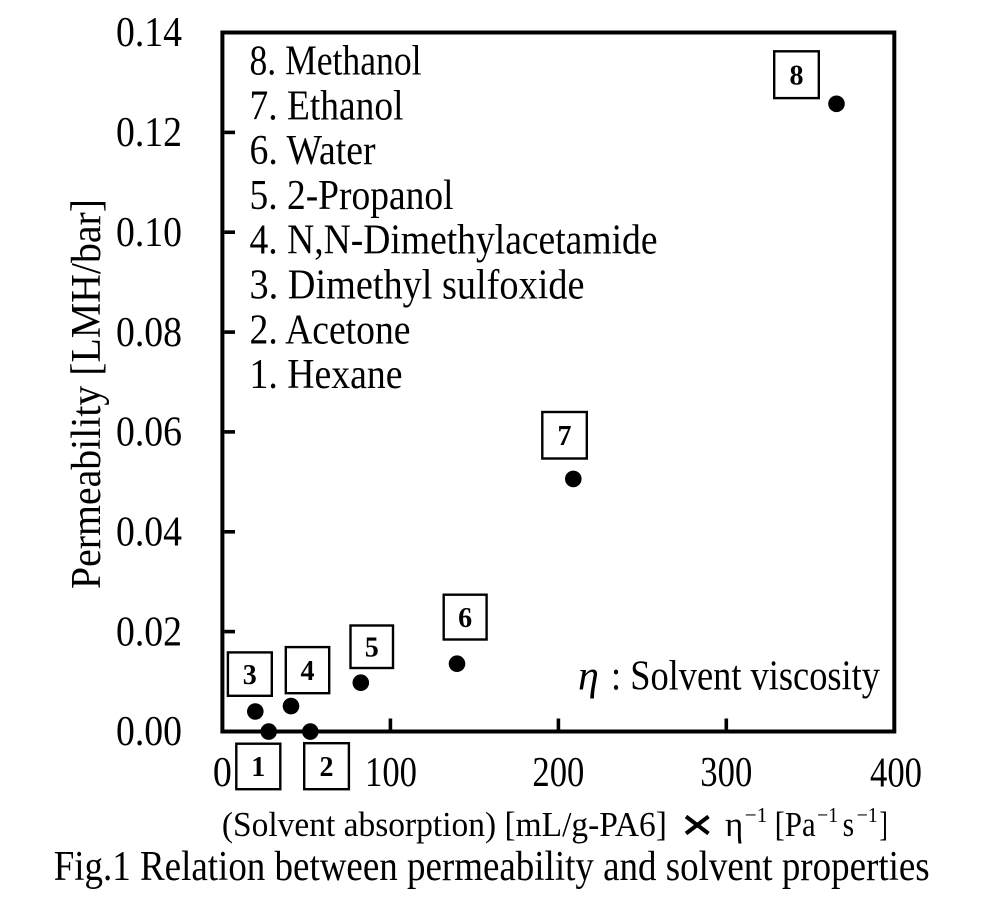 The width and height of the screenshot is (988, 909). Describe the element at coordinates (327, 106) in the screenshot. I see `svg-text: 7. Ethanol` at that location.